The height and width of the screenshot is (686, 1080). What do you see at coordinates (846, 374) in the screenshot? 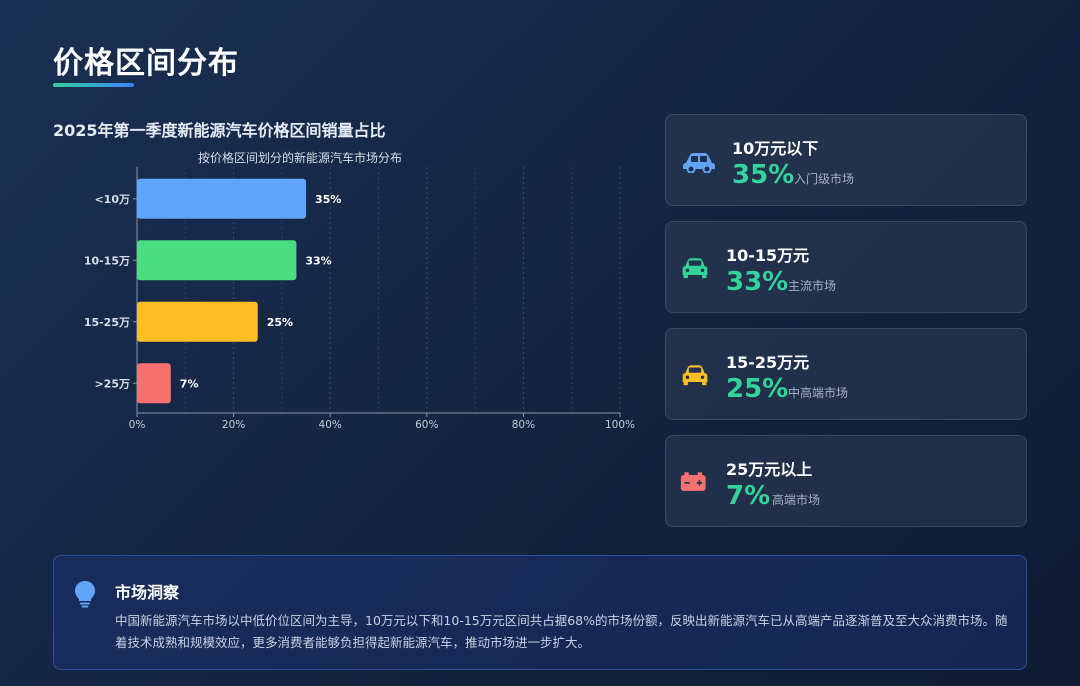
I see `card-15-25w: 15-25万元 25% 中高端市场` at bounding box center [846, 374].